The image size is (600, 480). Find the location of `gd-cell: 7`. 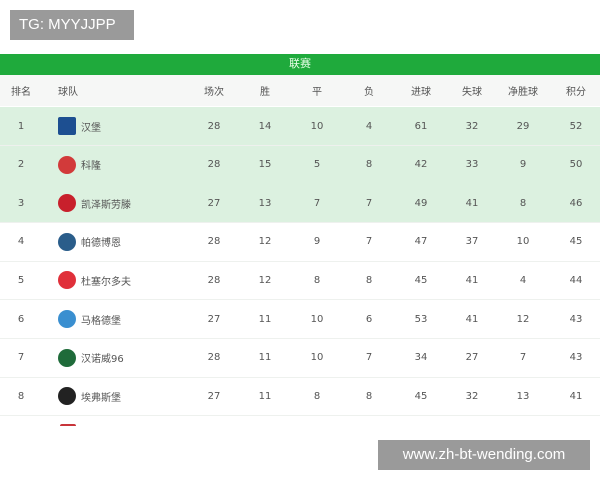

gd-cell: 7 is located at coordinates (523, 358).